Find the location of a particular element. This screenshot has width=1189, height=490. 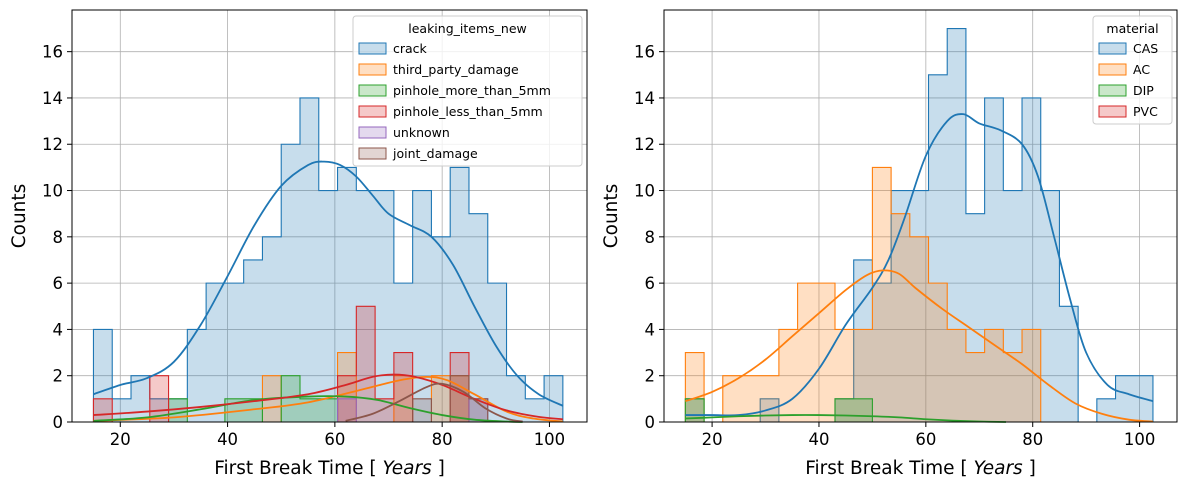

right-x-tick-label: 80 is located at coordinates (1032, 439).